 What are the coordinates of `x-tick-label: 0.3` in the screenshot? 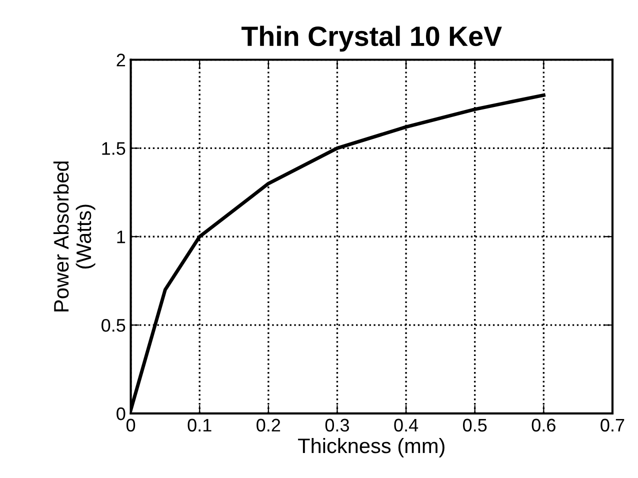 It's located at (337, 425).